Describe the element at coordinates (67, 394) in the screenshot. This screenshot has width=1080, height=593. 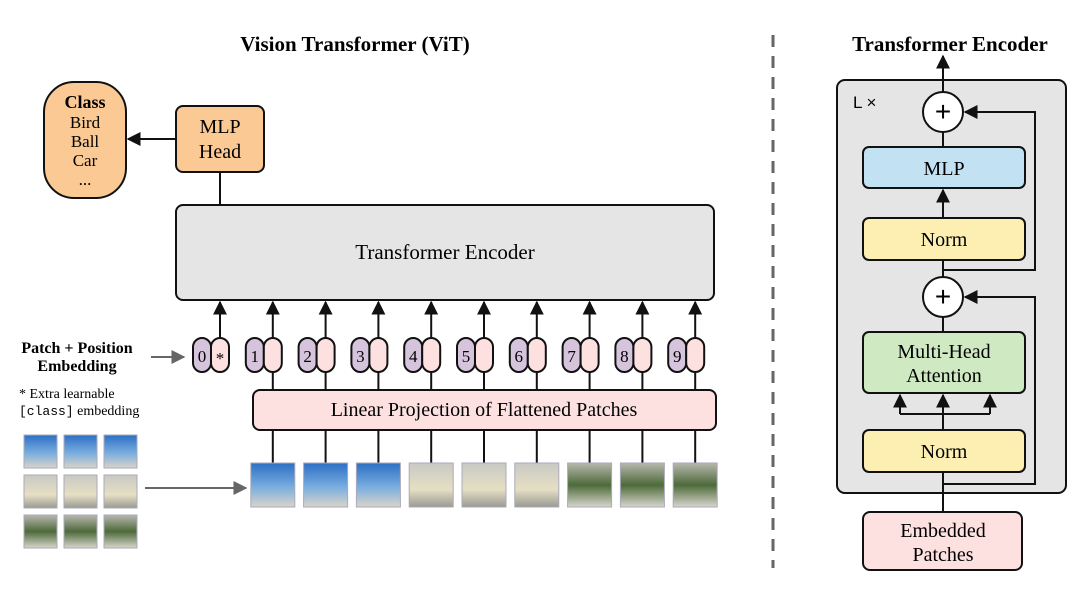
I see `footnote-line1: * Extra learnable` at that location.